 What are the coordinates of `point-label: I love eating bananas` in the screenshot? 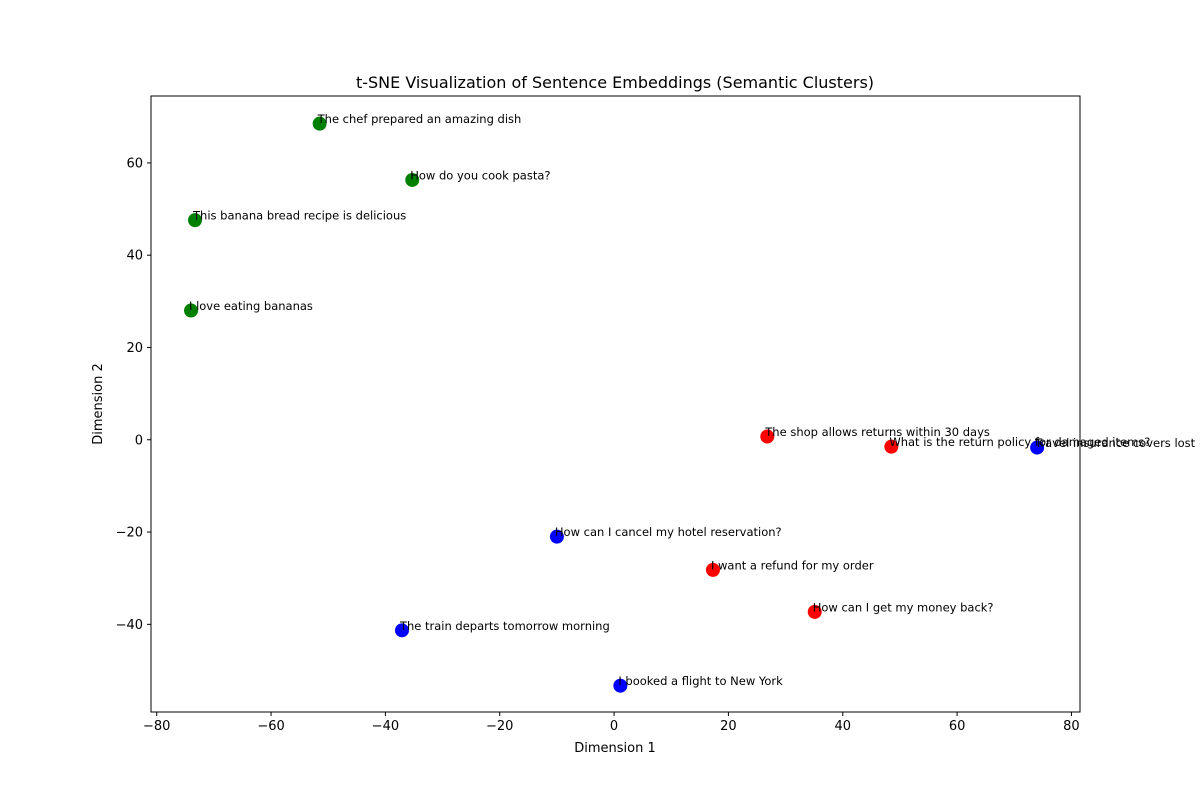 It's located at (251, 306).